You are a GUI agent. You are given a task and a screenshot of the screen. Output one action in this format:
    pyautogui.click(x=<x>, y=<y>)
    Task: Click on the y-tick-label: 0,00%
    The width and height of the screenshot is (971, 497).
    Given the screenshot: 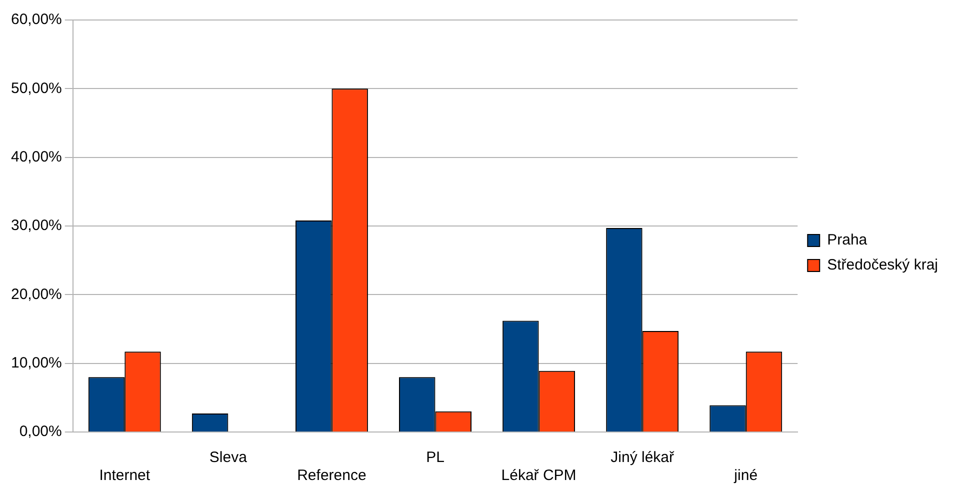 What is the action you would take?
    pyautogui.click(x=40, y=431)
    